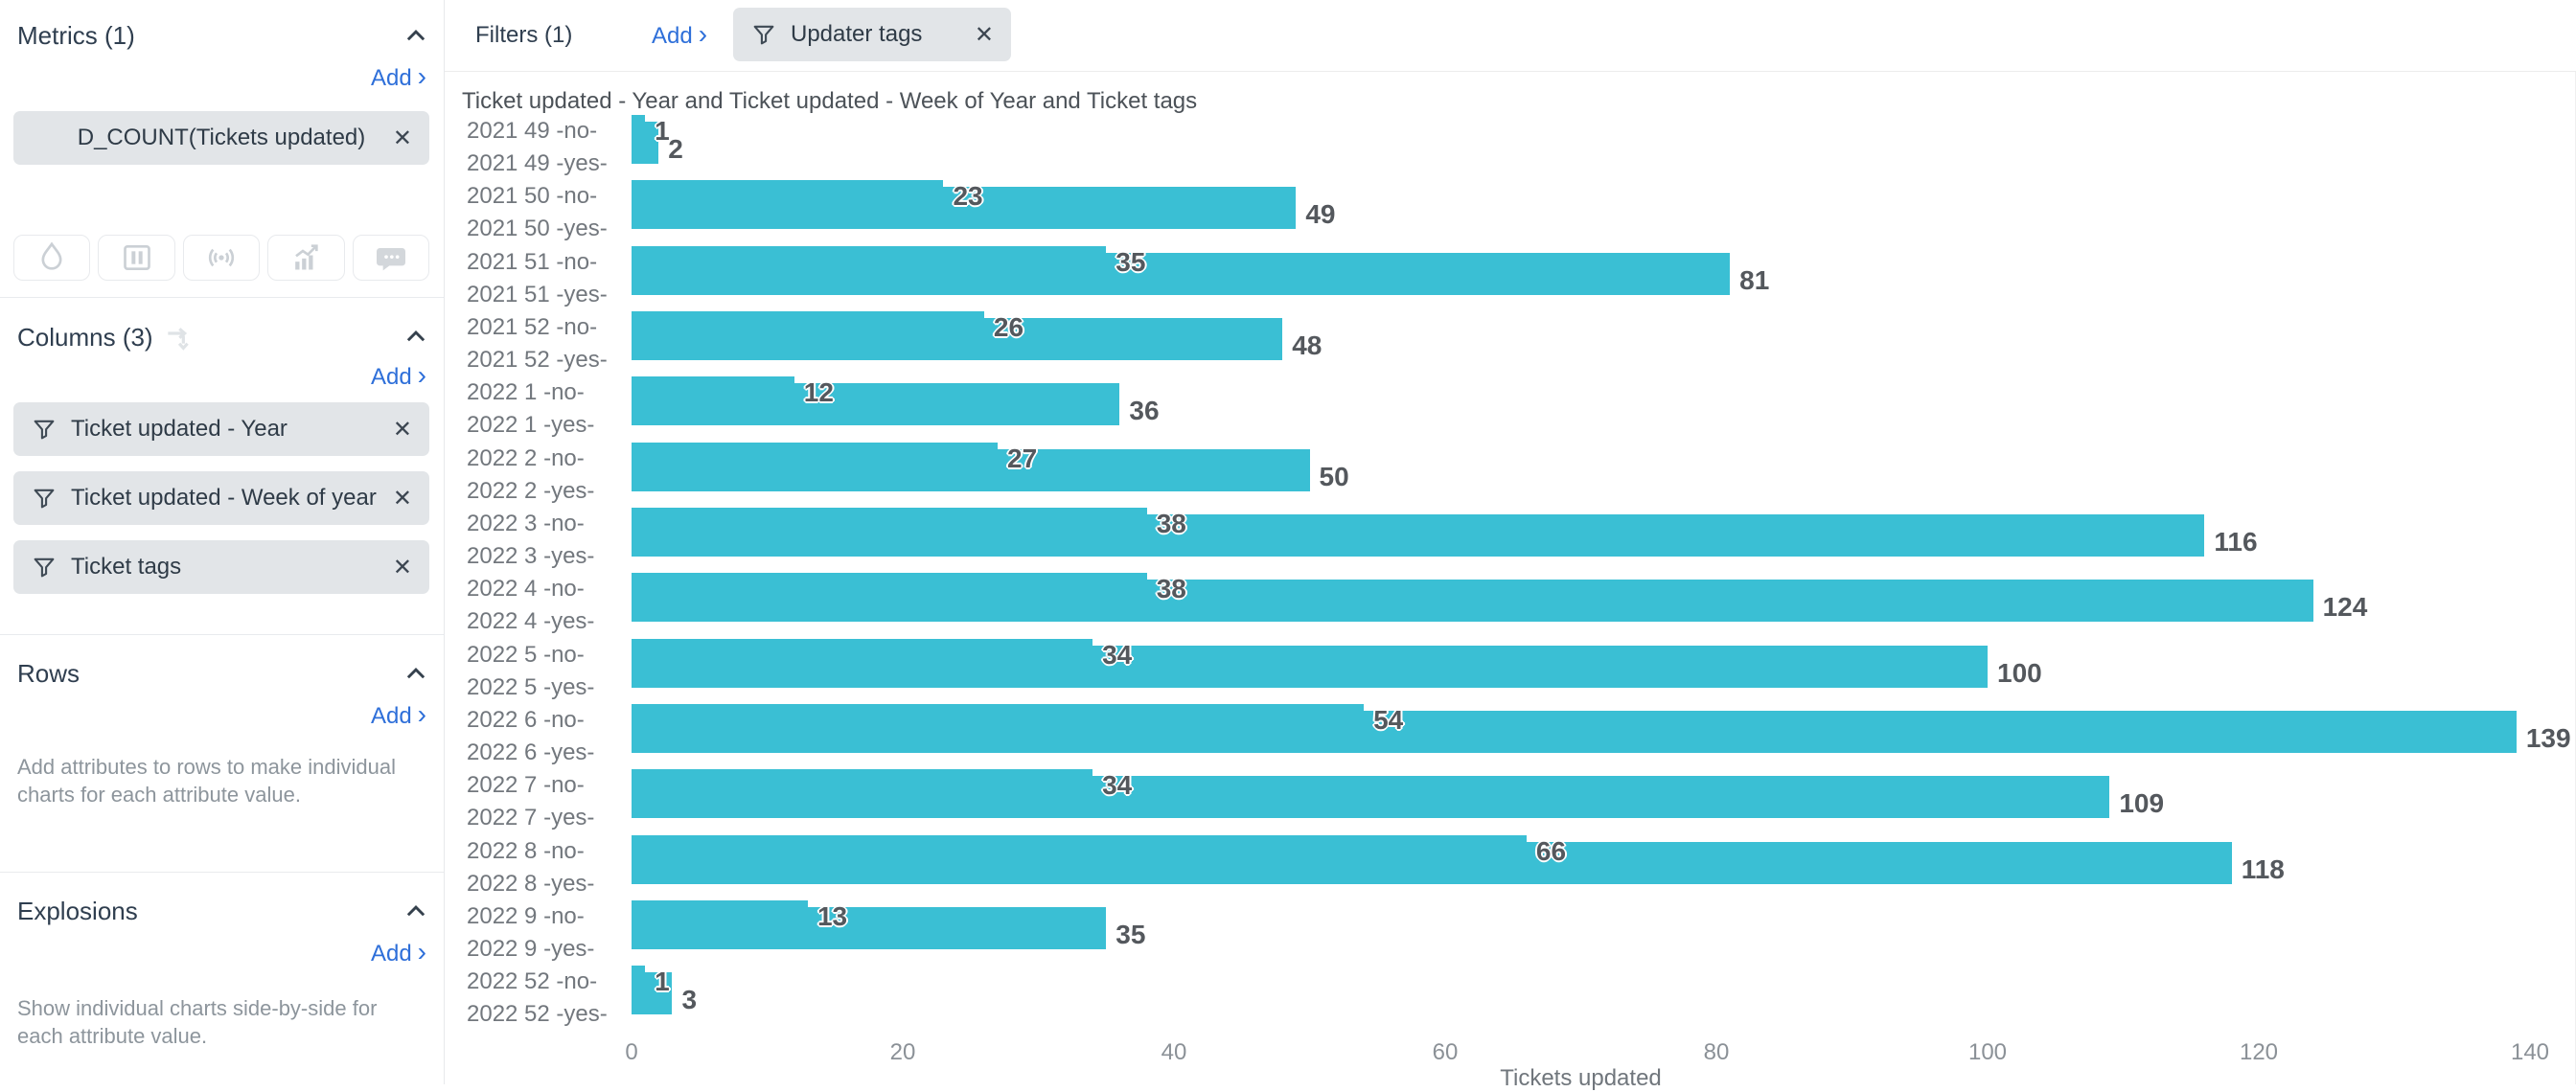 The image size is (2576, 1092). Describe the element at coordinates (1334, 476) in the screenshot. I see `bar-value-label: 50` at that location.